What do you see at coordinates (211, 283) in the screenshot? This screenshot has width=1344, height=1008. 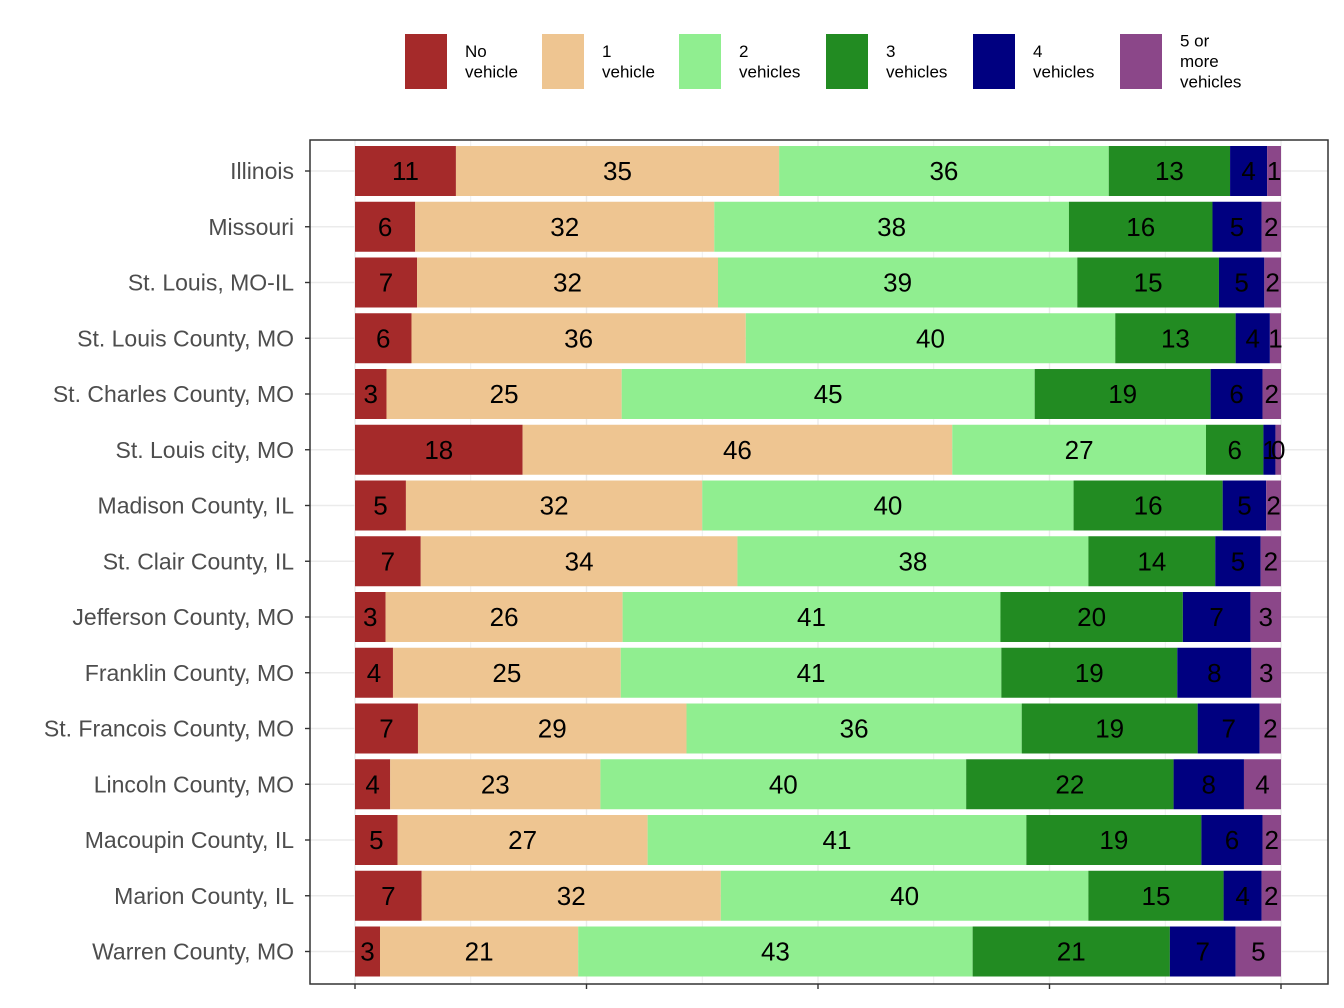 I see `y-tick-label: St. Louis, MO-IL` at bounding box center [211, 283].